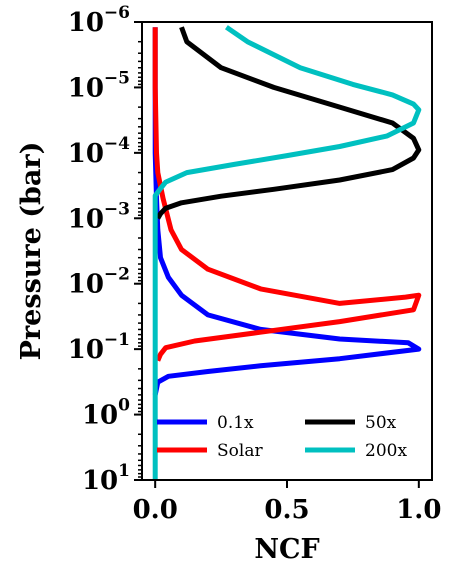  Describe the element at coordinates (386, 451) in the screenshot. I see `legend-label: 200x` at that location.